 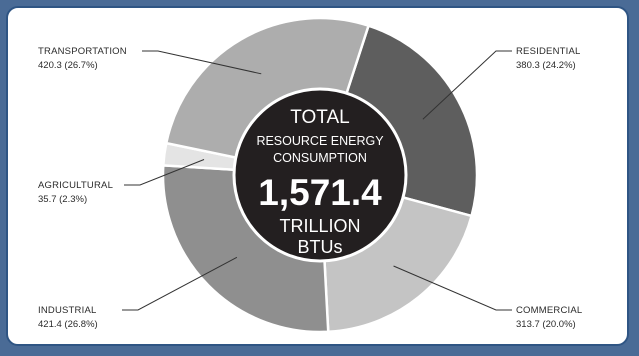 I want to click on center-disc, so click(x=320, y=175).